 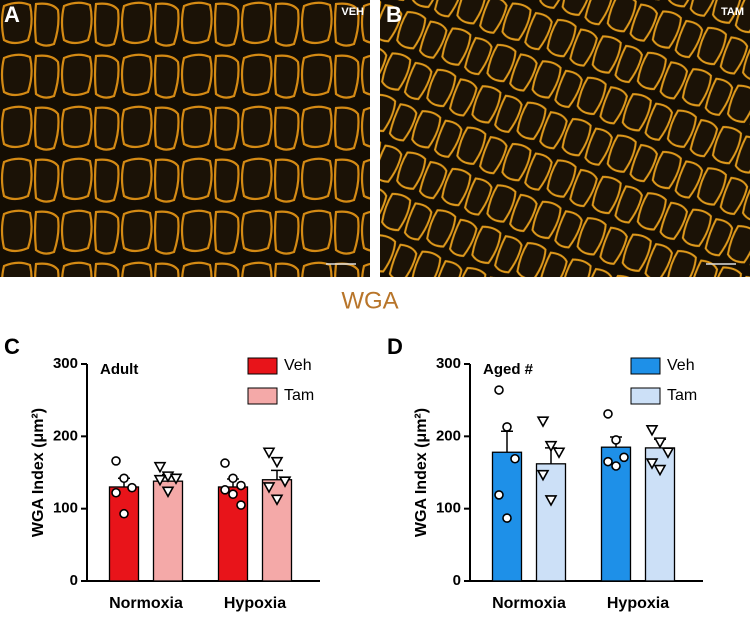 I want to click on panel-label: C, so click(x=12, y=346).